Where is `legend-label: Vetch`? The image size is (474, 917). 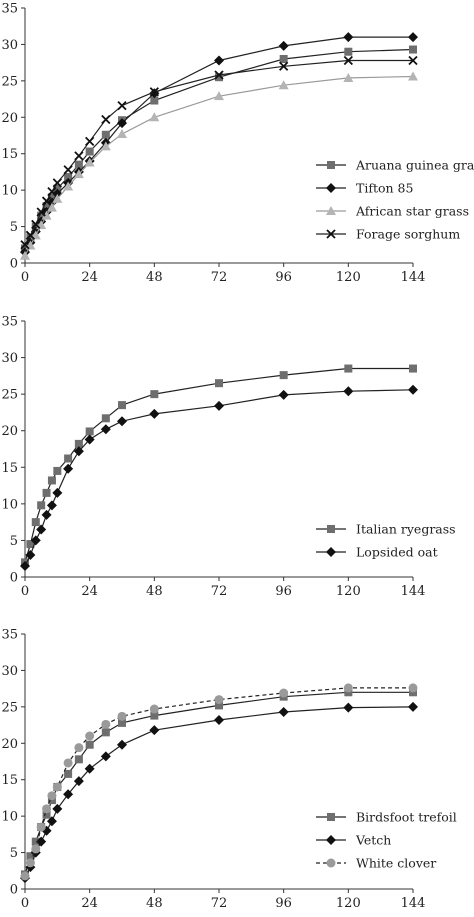 legend-label: Vetch is located at coordinates (373, 840).